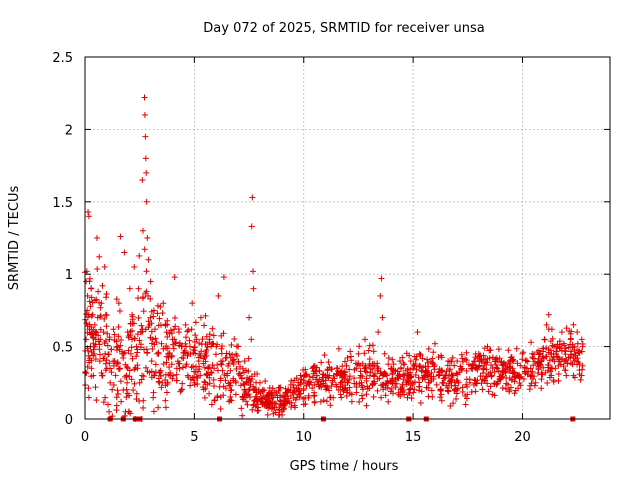  Describe the element at coordinates (344, 466) in the screenshot. I see `x-axis-label: GPS time / hours` at that location.